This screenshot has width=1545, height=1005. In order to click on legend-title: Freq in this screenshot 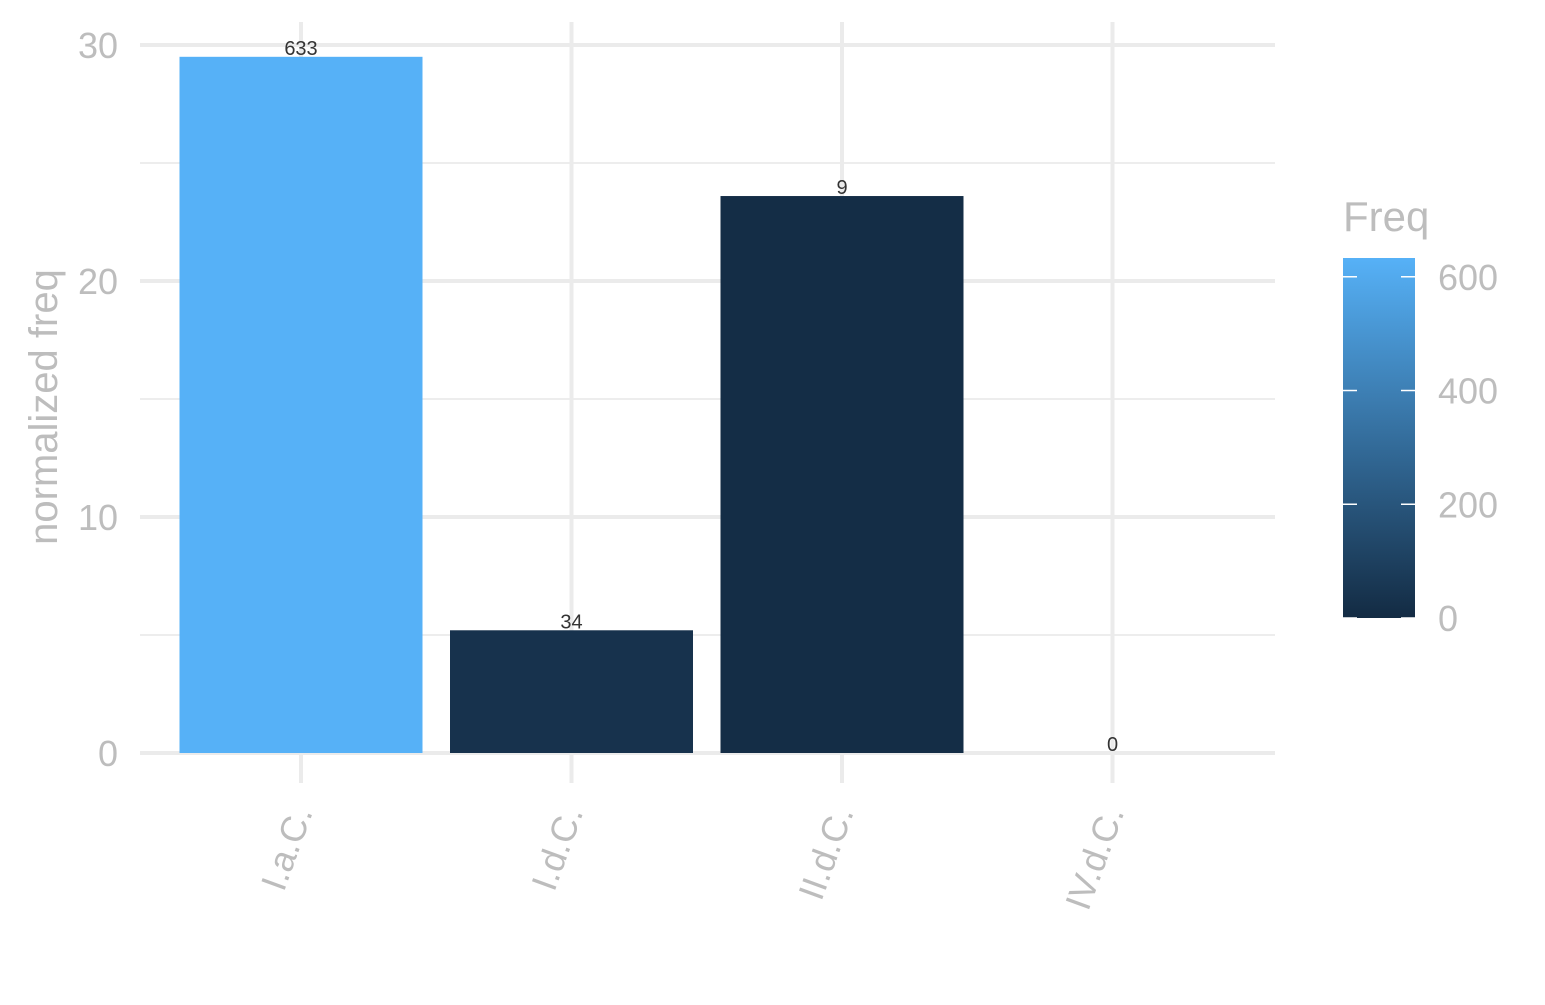, I will do `click(1386, 216)`.